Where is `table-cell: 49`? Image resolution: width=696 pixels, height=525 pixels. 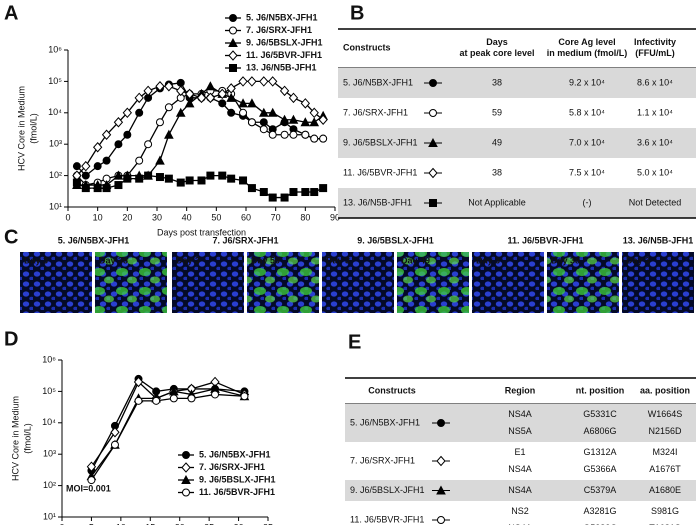 table-cell: 49 is located at coordinates (497, 142).